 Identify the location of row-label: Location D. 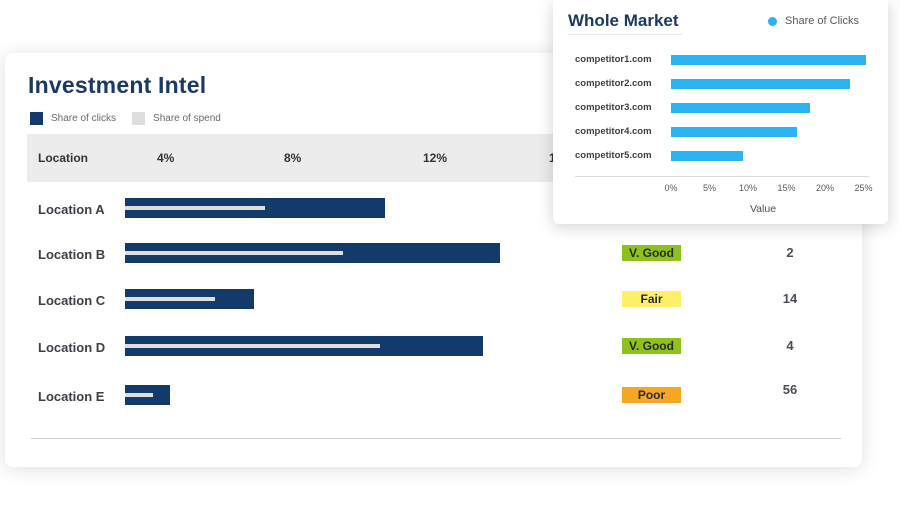
(72, 347).